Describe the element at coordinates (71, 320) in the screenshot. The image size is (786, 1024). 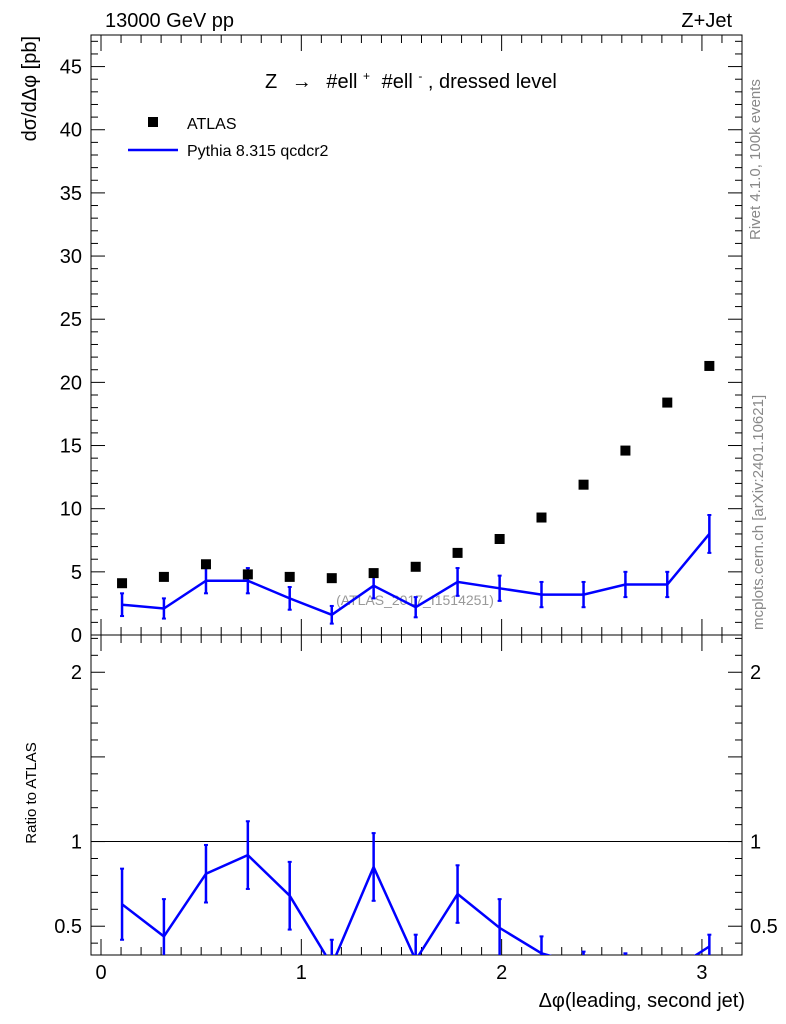
I see `main-ytick-label: 25` at that location.